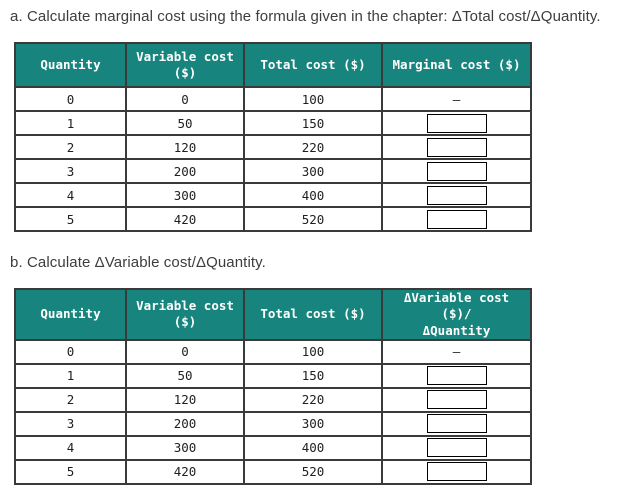  I want to click on marginal-cost-input-q5, so click(456, 219).